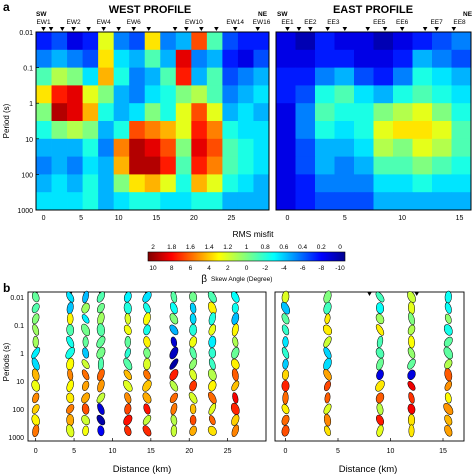 This screenshot has height=476, width=474. What do you see at coordinates (189, 451) in the screenshot?
I see `x-tick-label: 20` at bounding box center [189, 451].